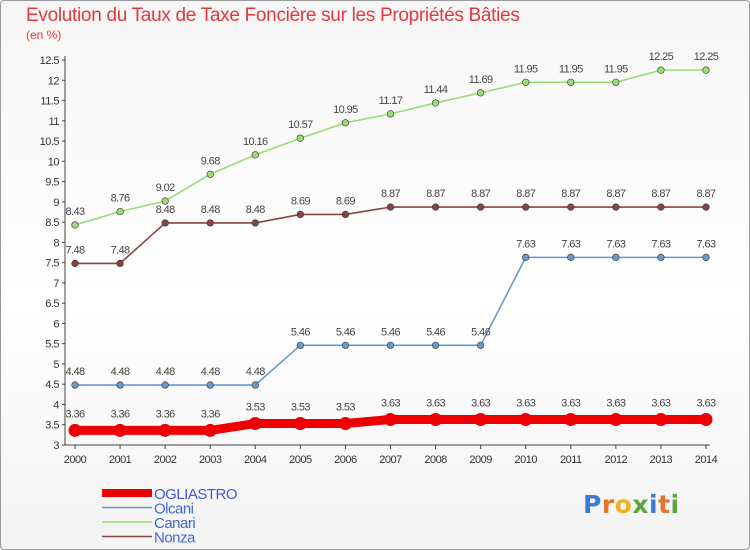  I want to click on y-tick-label: 6.5, so click(52, 304).